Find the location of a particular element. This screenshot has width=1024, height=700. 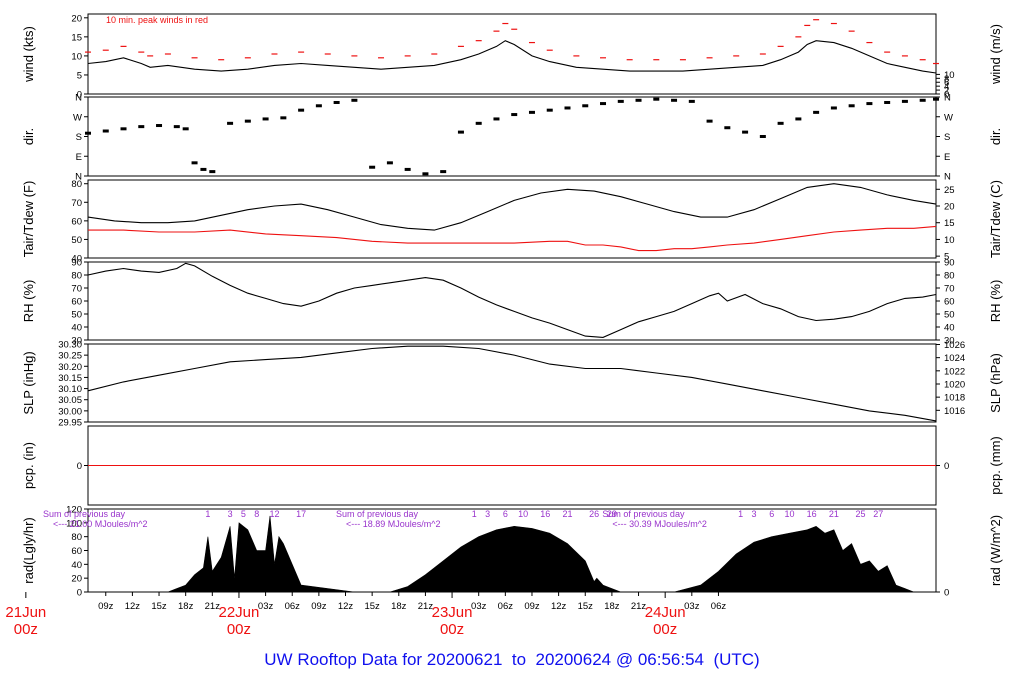

wind-rtick-label: 10 is located at coordinates (949, 75).